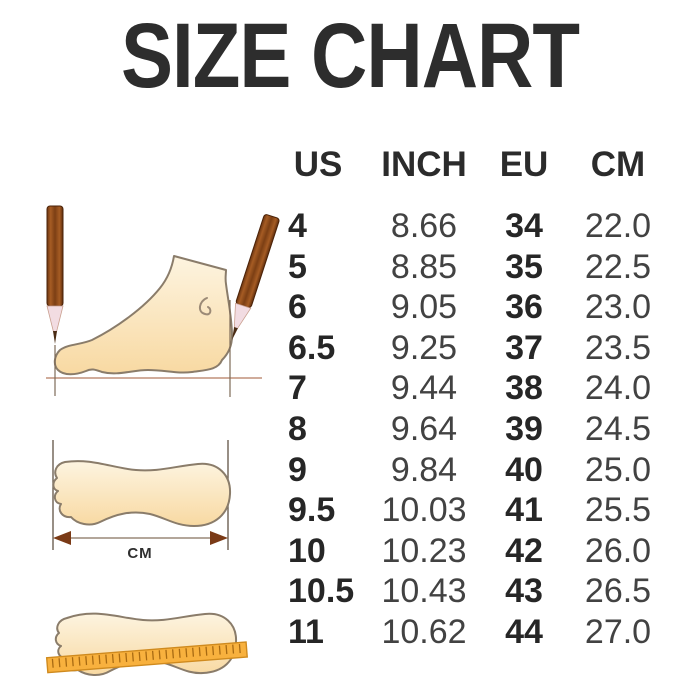 The height and width of the screenshot is (700, 700). Describe the element at coordinates (472, 165) in the screenshot. I see `table-header-row: US INCH EU CM` at that location.